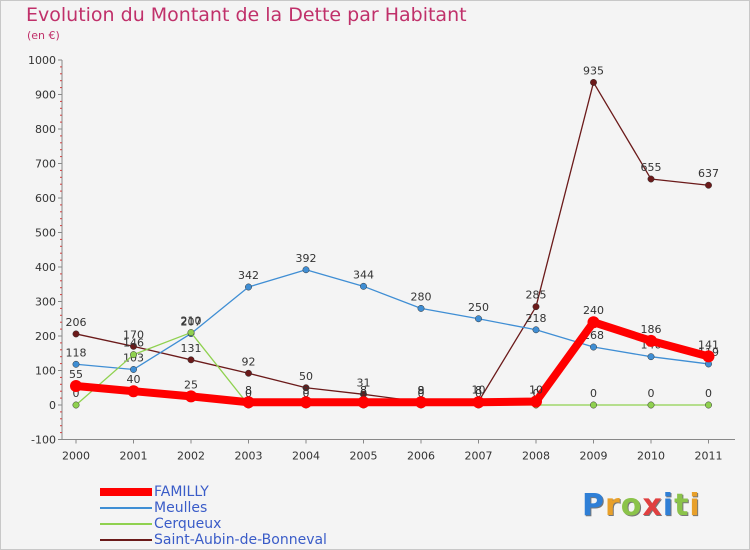  What do you see at coordinates (536, 456) in the screenshot?
I see `x-tick-label: 2008` at bounding box center [536, 456].